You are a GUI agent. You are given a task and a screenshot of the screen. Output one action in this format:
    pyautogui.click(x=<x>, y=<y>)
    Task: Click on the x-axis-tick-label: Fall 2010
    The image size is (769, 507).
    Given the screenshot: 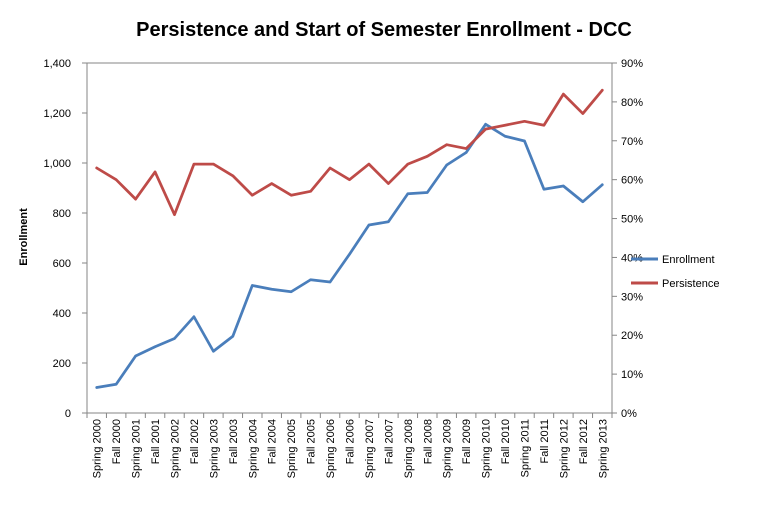 What is the action you would take?
    pyautogui.click(x=506, y=441)
    